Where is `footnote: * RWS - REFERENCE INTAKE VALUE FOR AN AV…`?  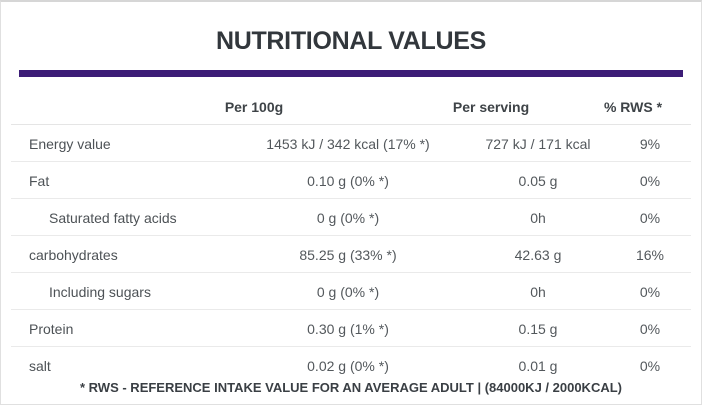
footnote: * RWS - REFERENCE INTAKE VALUE FOR AN AV… is located at coordinates (350, 387).